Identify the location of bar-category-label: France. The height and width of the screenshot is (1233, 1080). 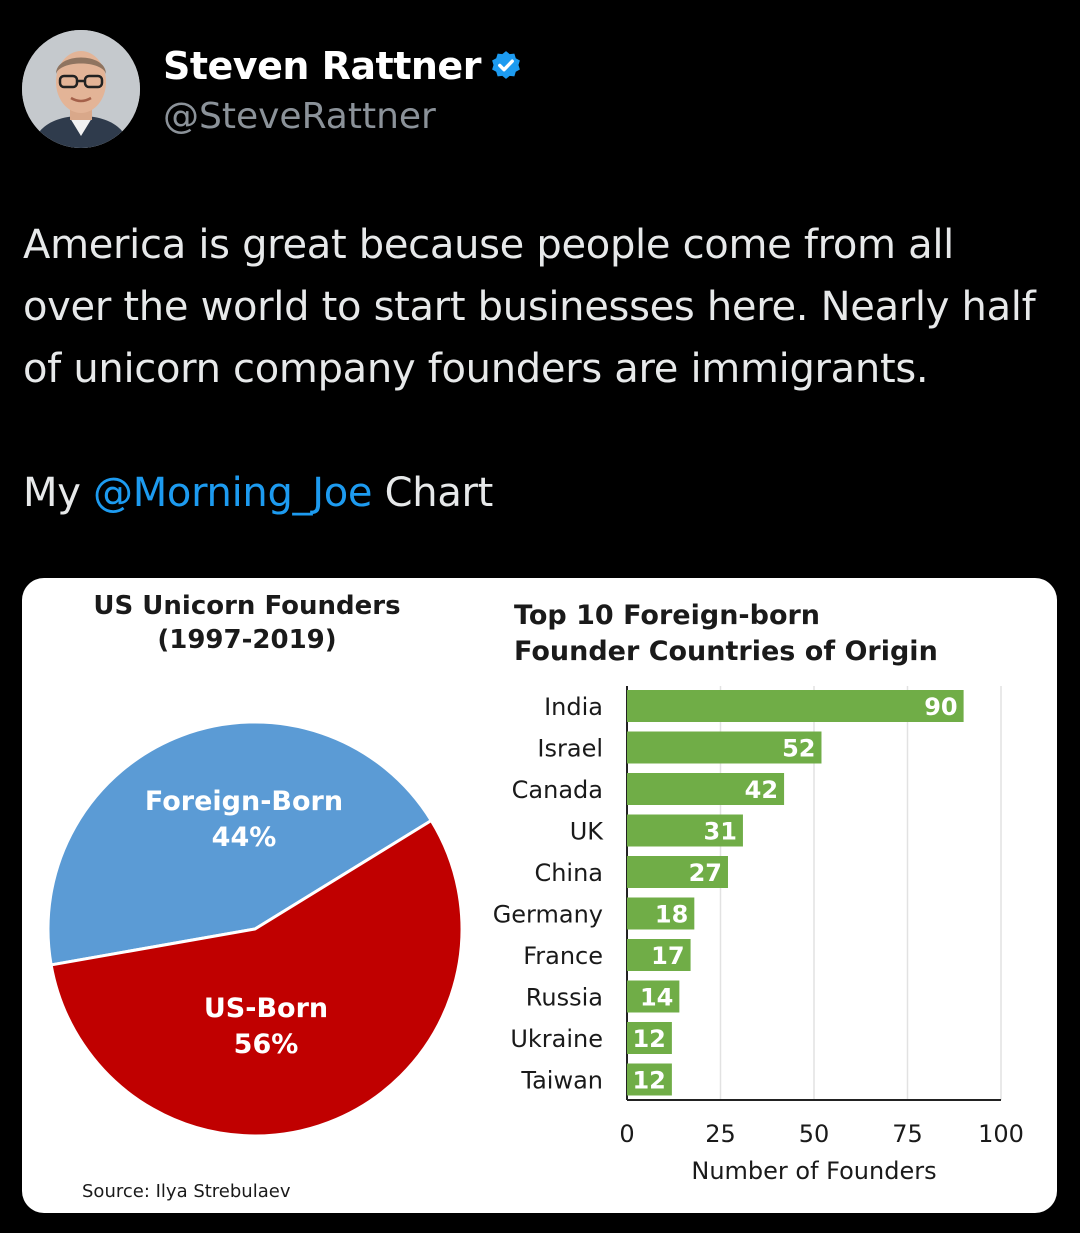
(563, 956).